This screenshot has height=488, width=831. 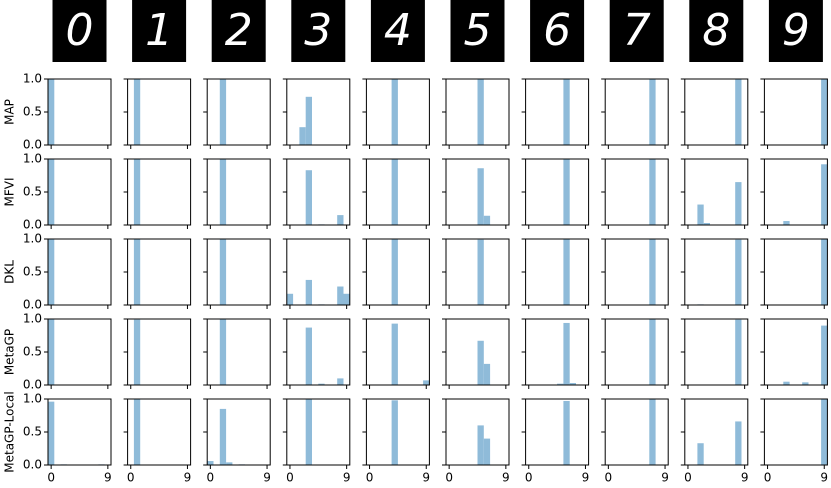 I want to click on row-label: MAP, so click(x=10, y=112).